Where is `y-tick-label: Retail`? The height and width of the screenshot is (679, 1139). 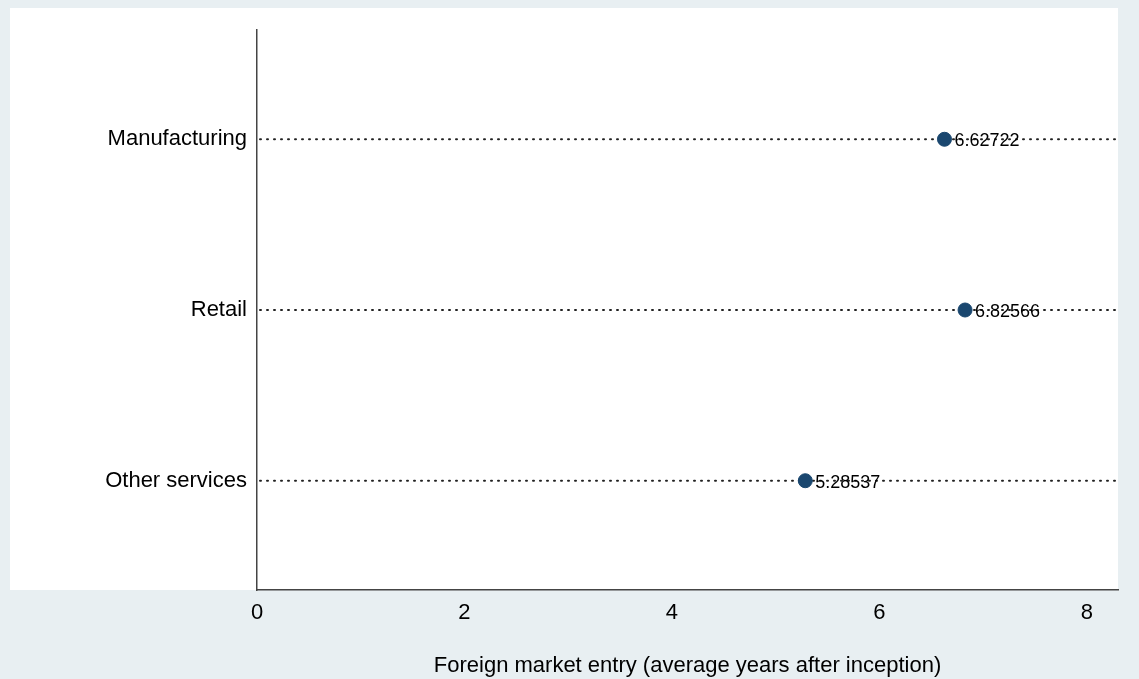 y-tick-label: Retail is located at coordinates (218, 309).